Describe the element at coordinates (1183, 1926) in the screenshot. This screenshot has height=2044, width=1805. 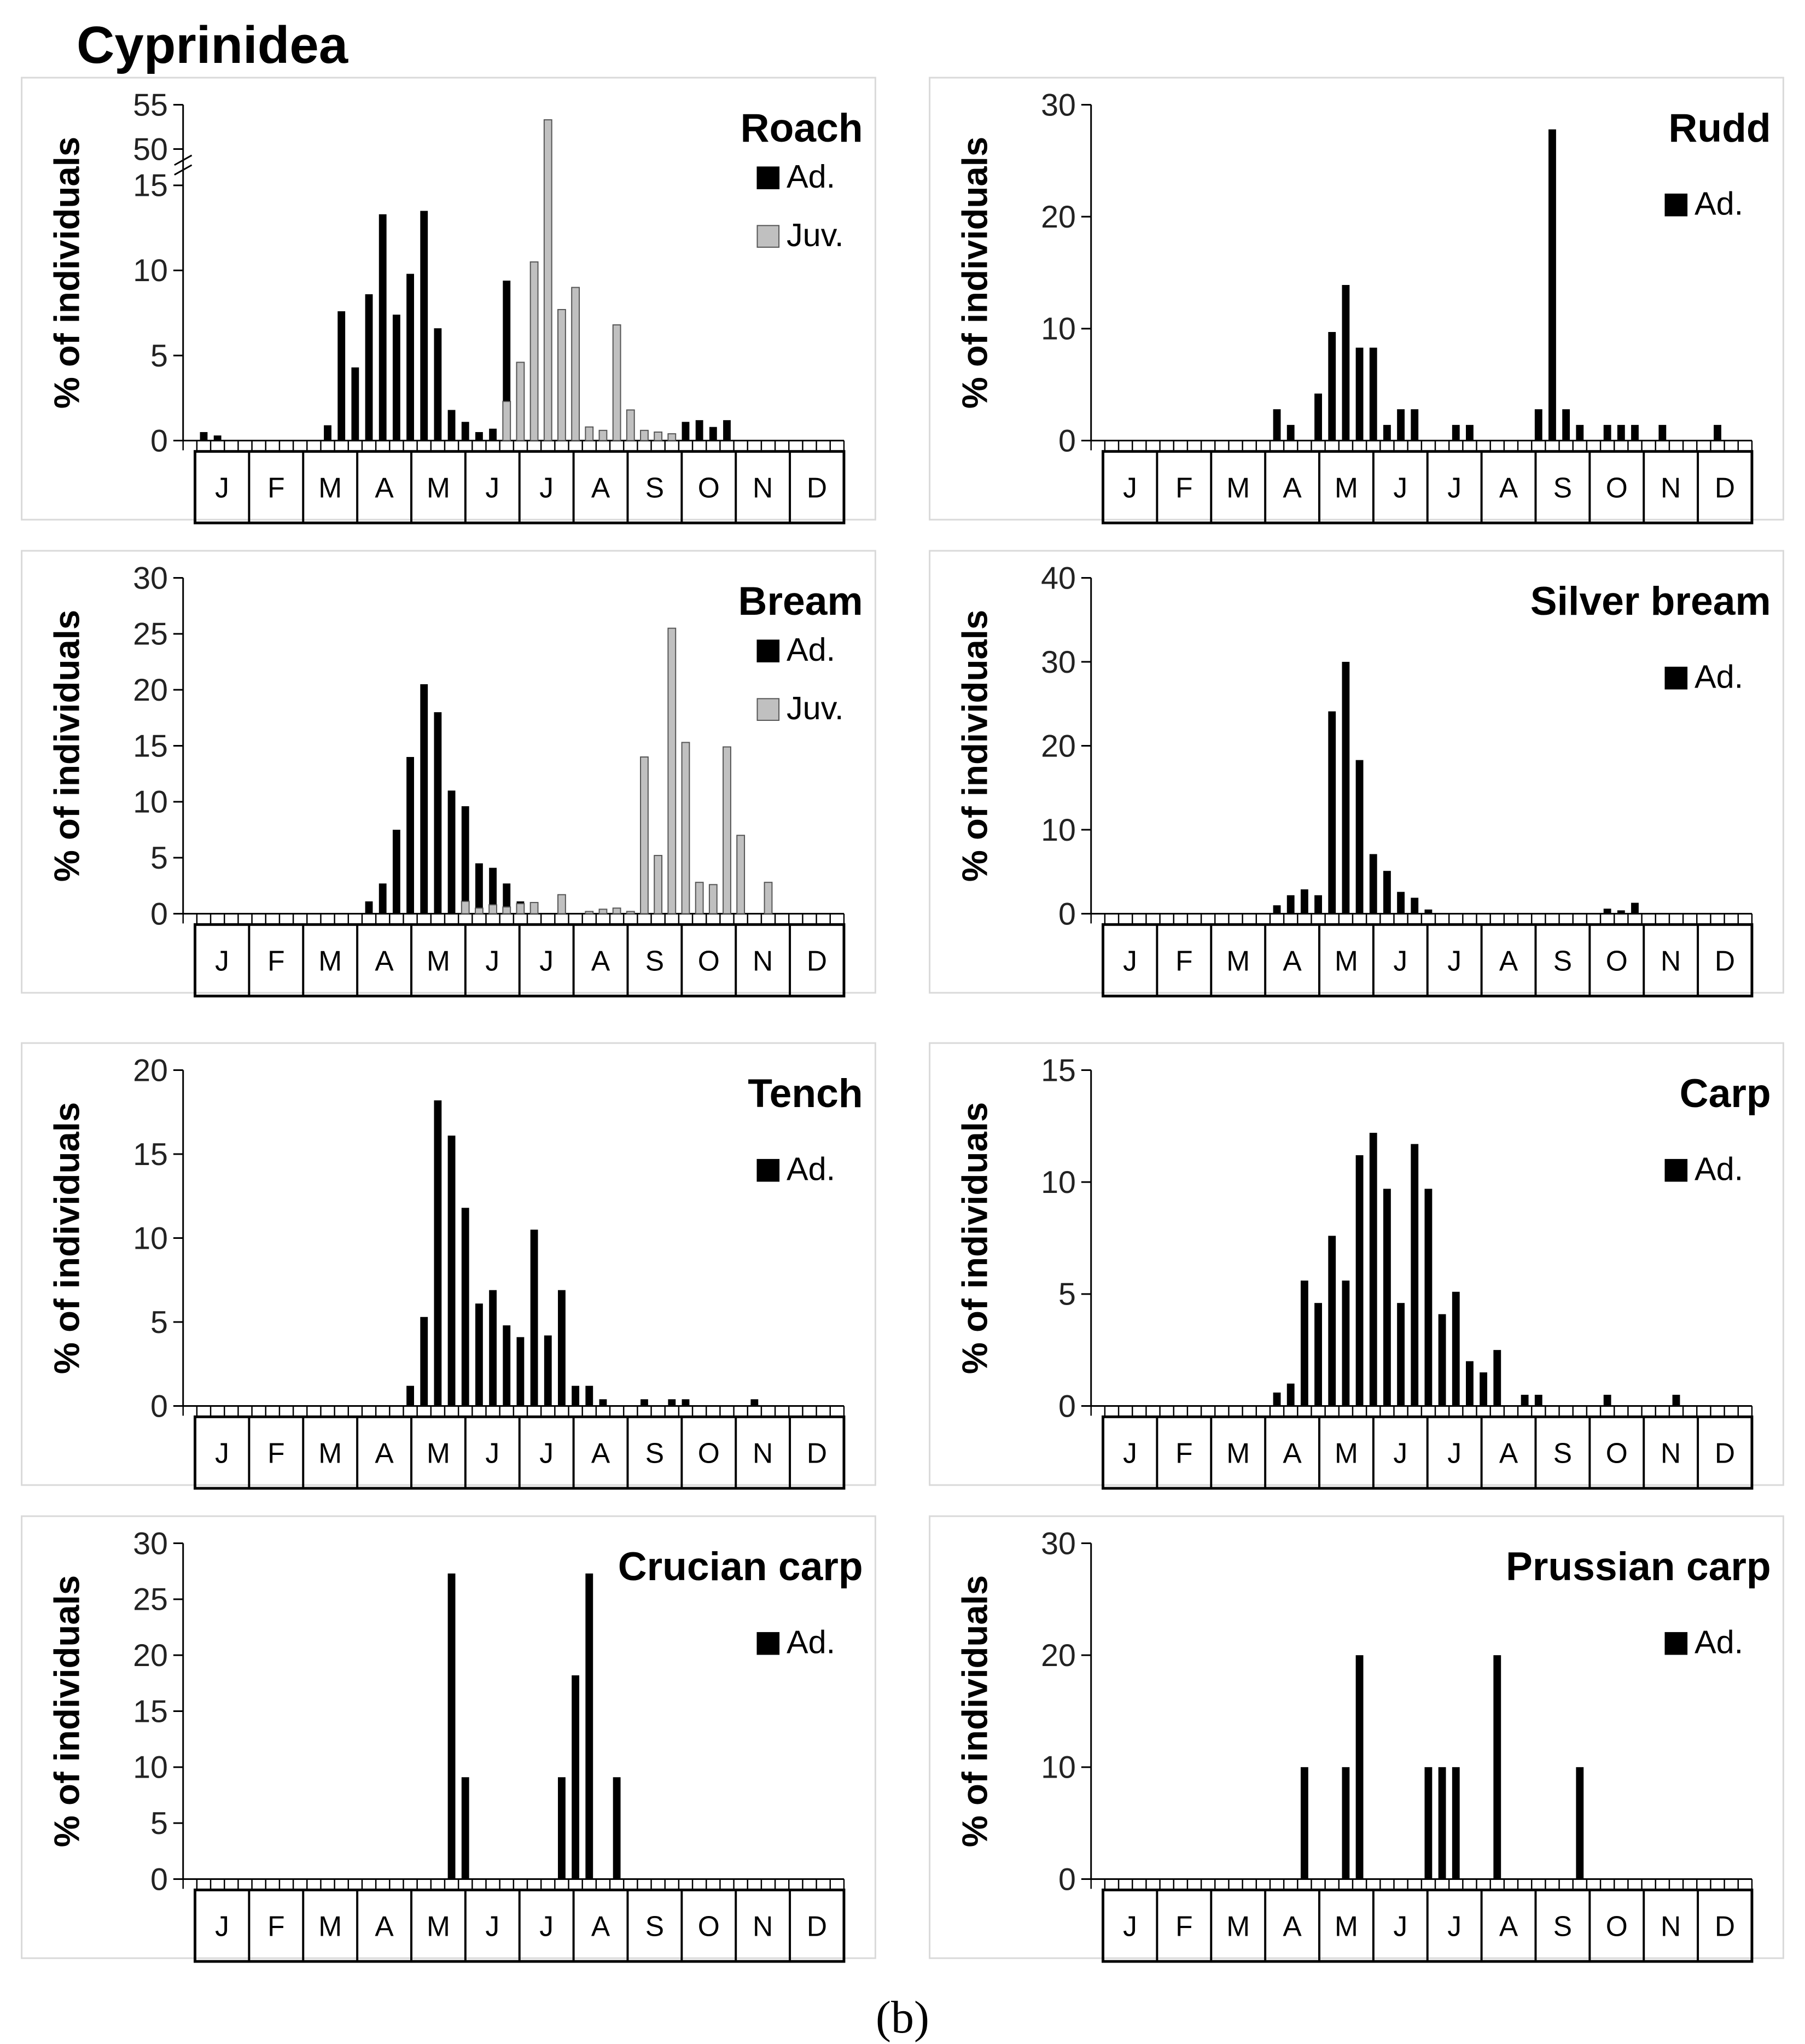
I see `month-label: F` at that location.